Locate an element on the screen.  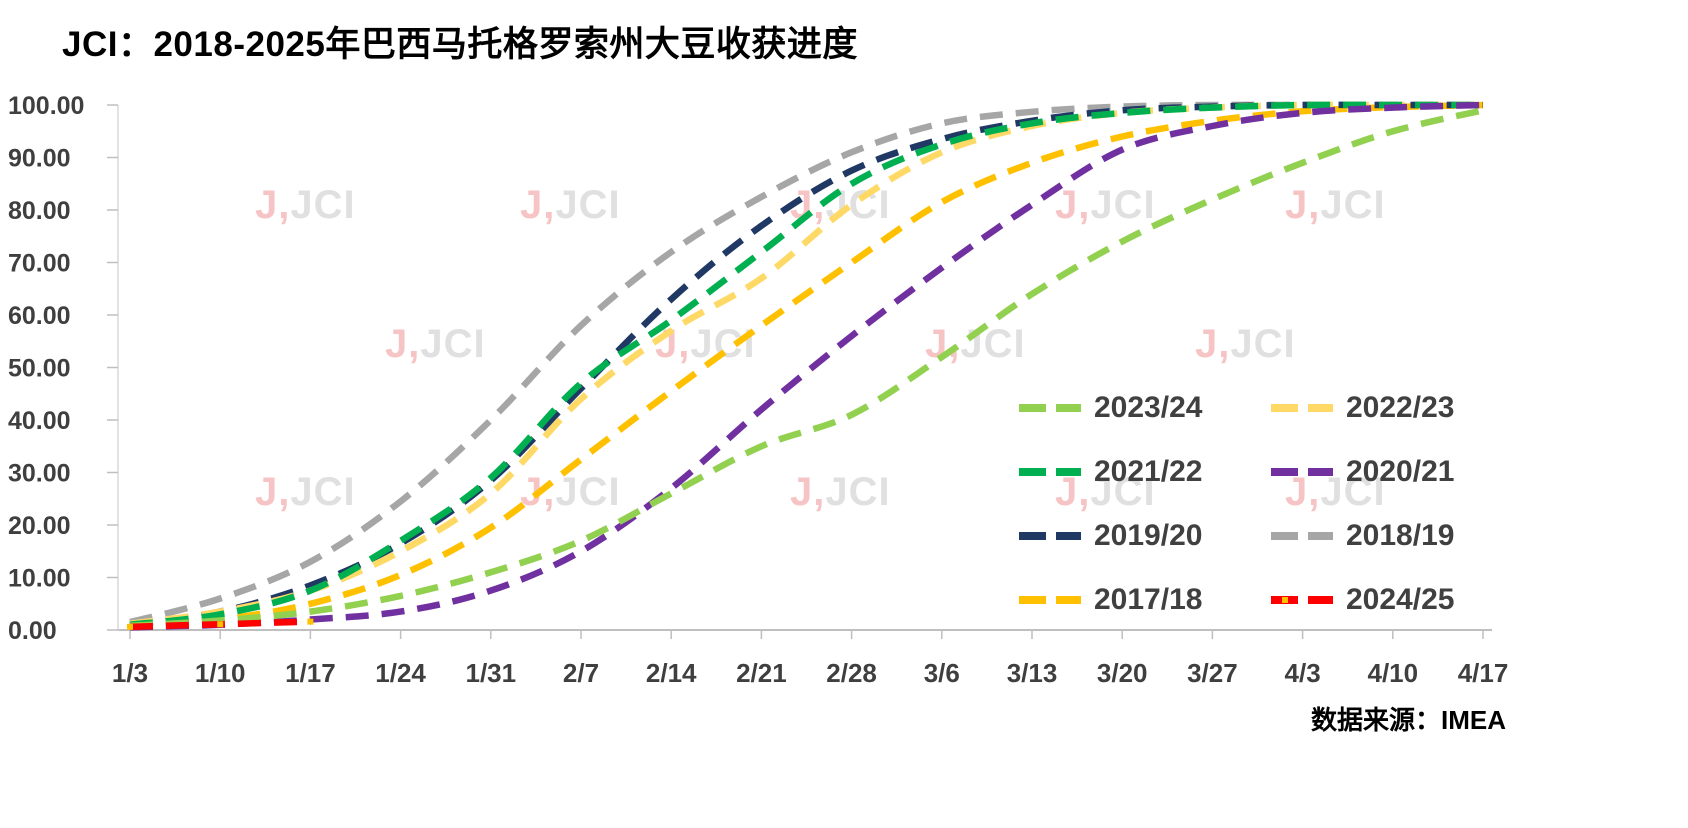
x-axis-label: 4/17 is located at coordinates (1483, 673).